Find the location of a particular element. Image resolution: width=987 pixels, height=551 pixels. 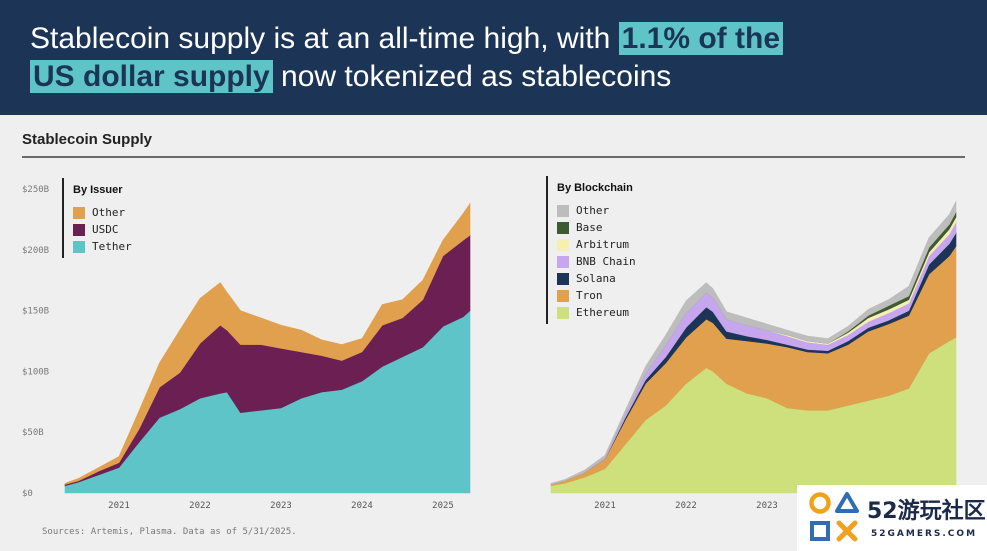

legend-label: BNB Chain is located at coordinates (606, 261).